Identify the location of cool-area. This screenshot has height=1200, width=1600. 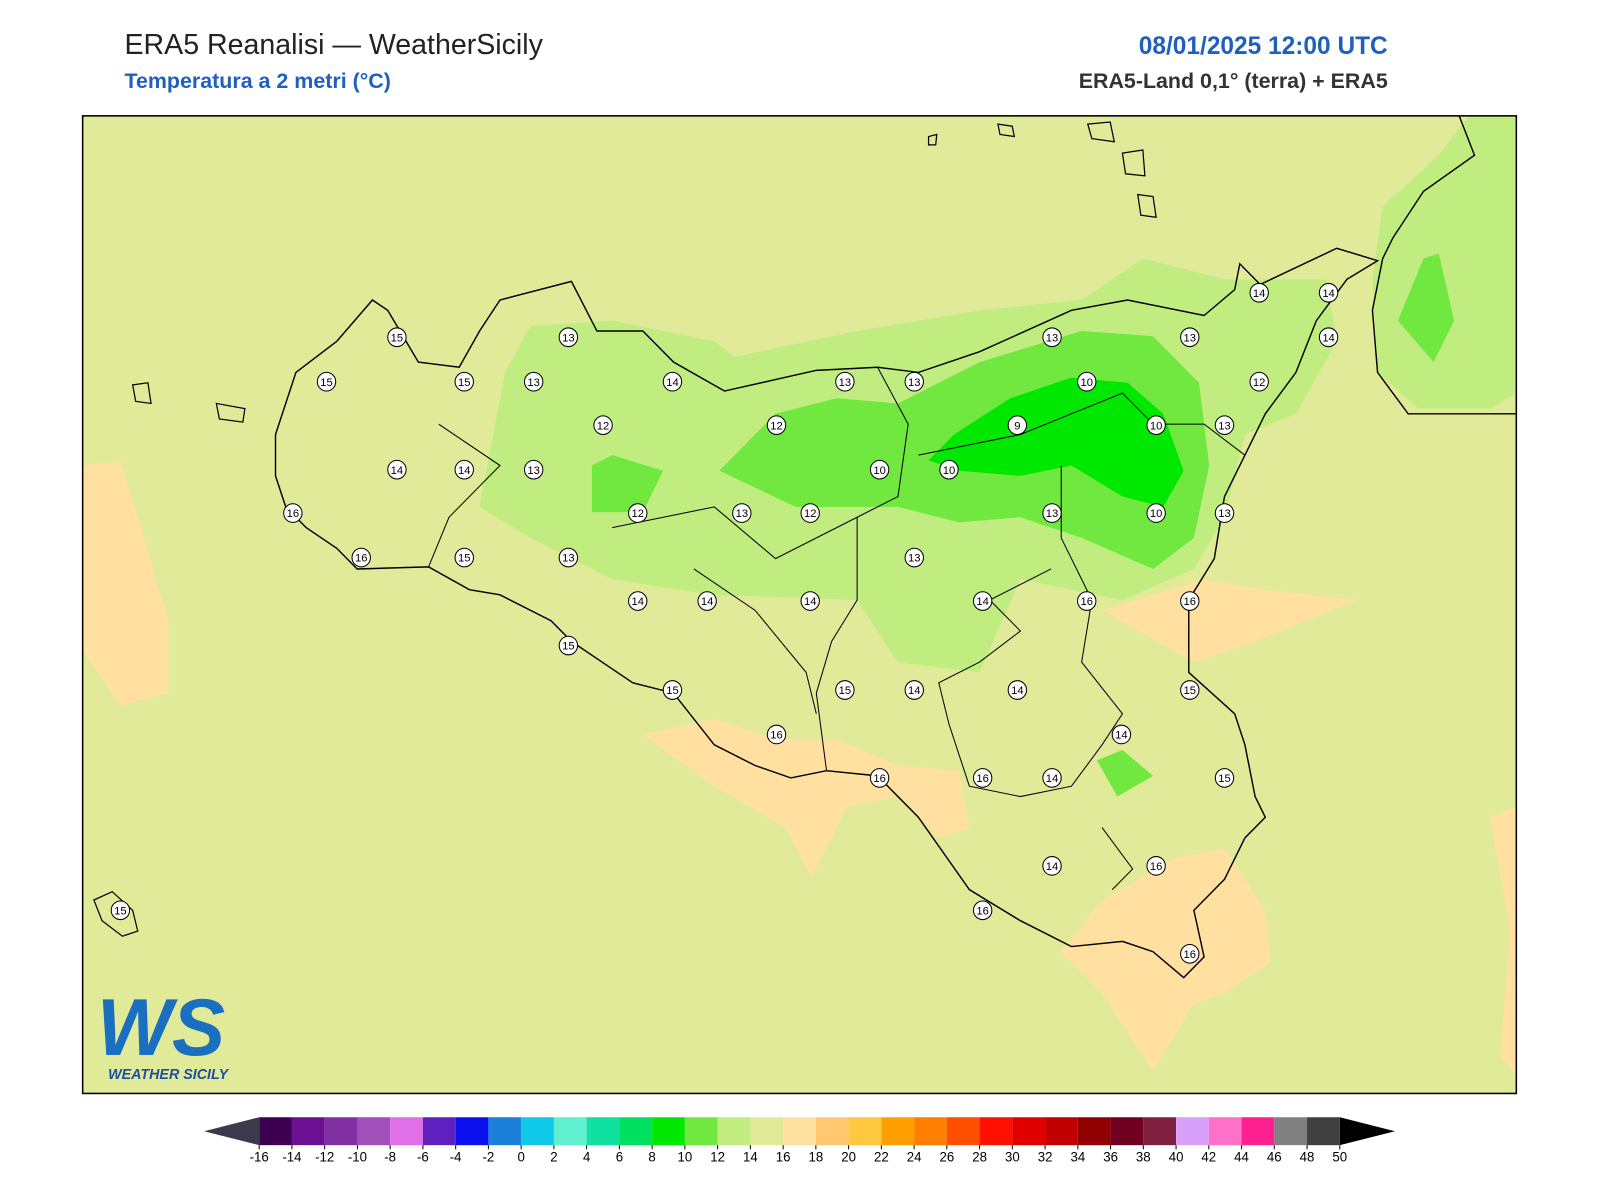
(1444, 262).